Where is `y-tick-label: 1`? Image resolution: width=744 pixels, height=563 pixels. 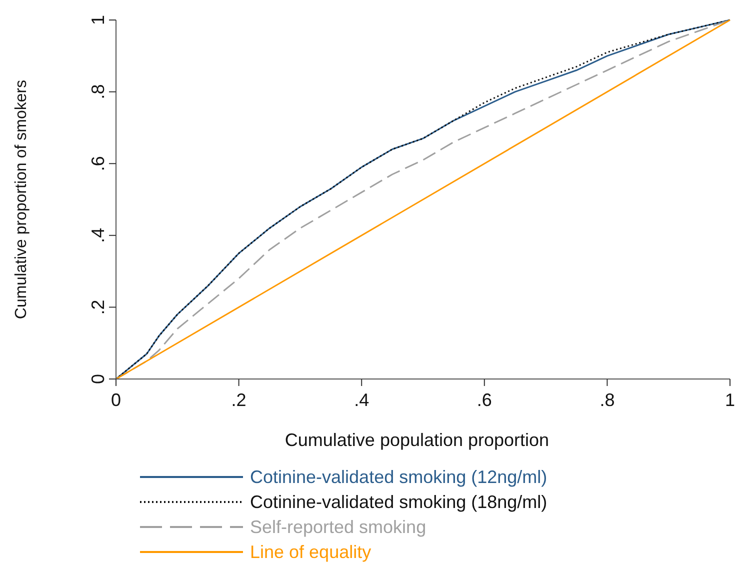 y-tick-label: 1 is located at coordinates (98, 20).